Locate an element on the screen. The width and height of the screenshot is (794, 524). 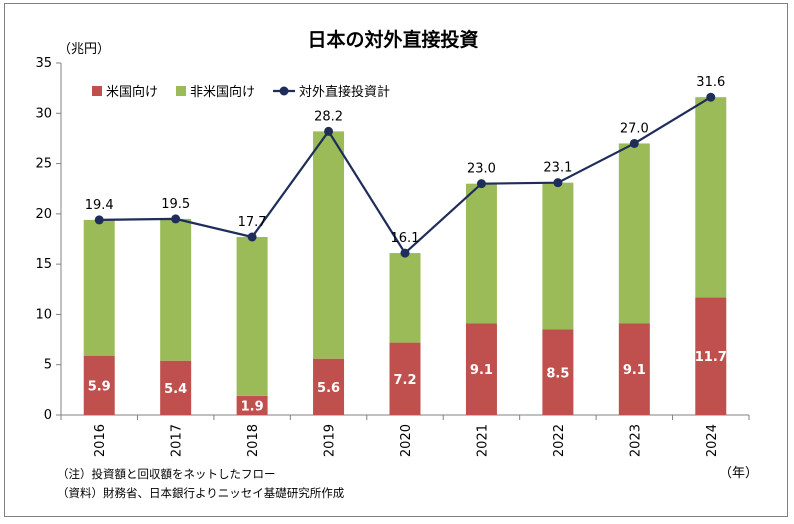
x-tick-label: 2017 is located at coordinates (177, 440).